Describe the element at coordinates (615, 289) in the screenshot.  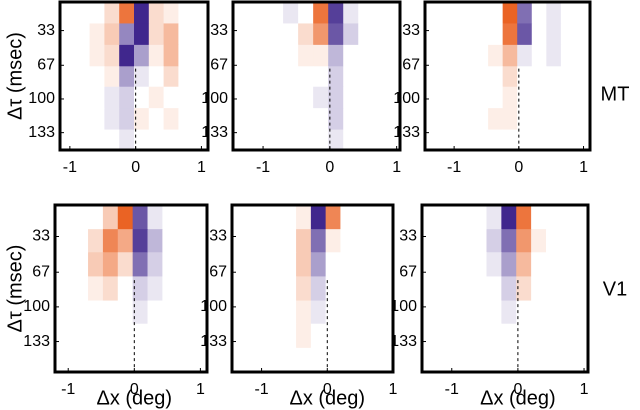
I see `panel-annotation: V1` at that location.